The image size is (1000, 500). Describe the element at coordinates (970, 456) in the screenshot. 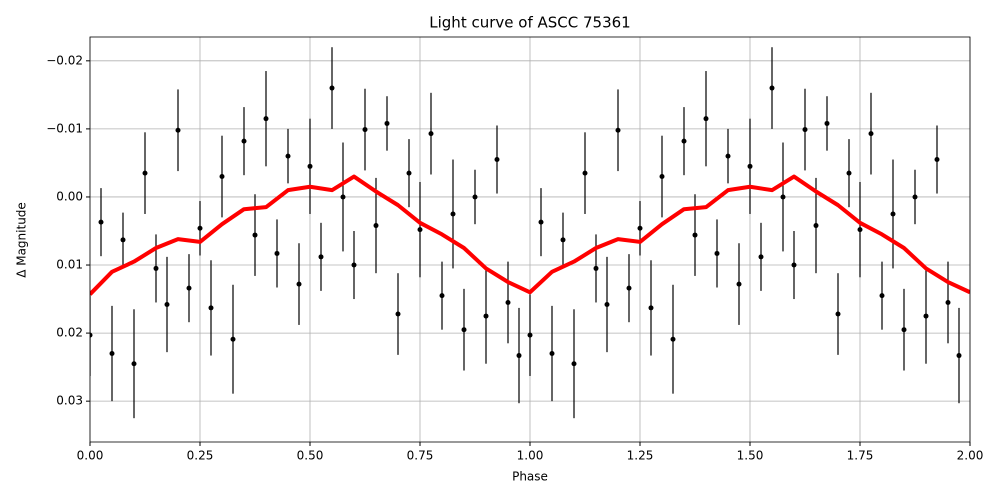

I see `x-tick-label: 2.00` at that location.